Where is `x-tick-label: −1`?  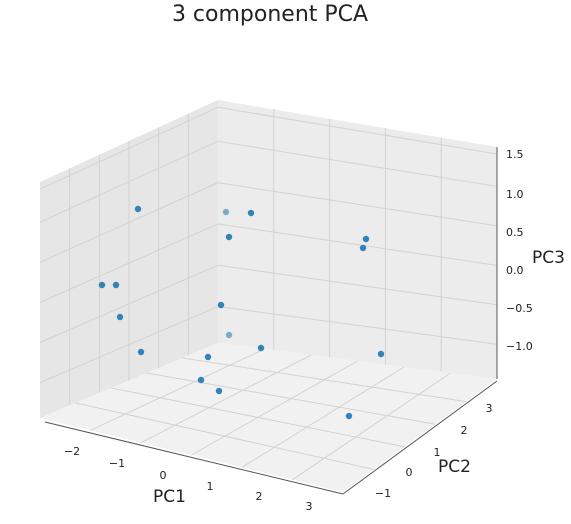 x-tick-label: −1 is located at coordinates (117, 463).